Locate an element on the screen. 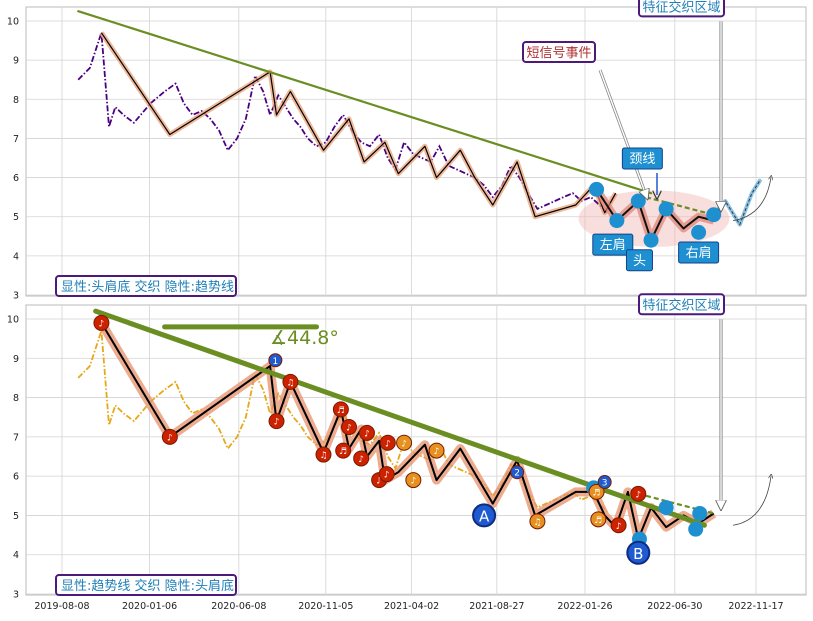 The width and height of the screenshot is (813, 621). callout: 左肩 is located at coordinates (613, 244).